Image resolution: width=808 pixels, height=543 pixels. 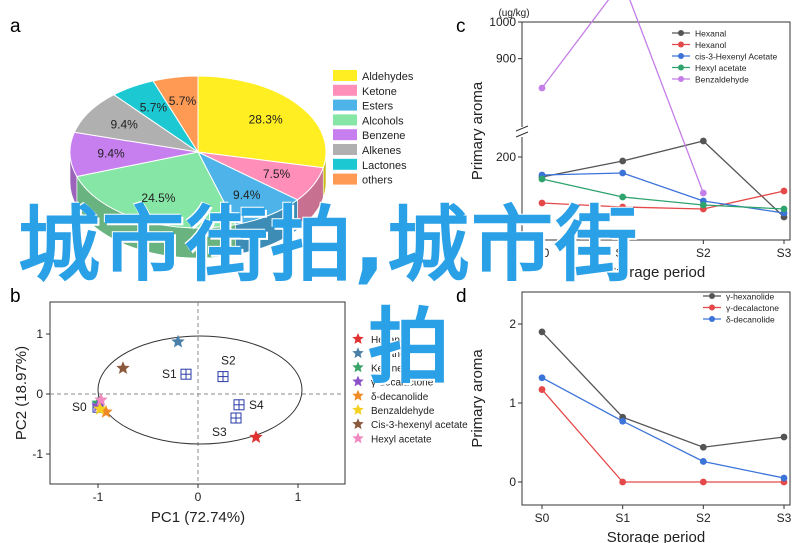 I want to click on pie-label-2: 9.4%, so click(x=247, y=195).